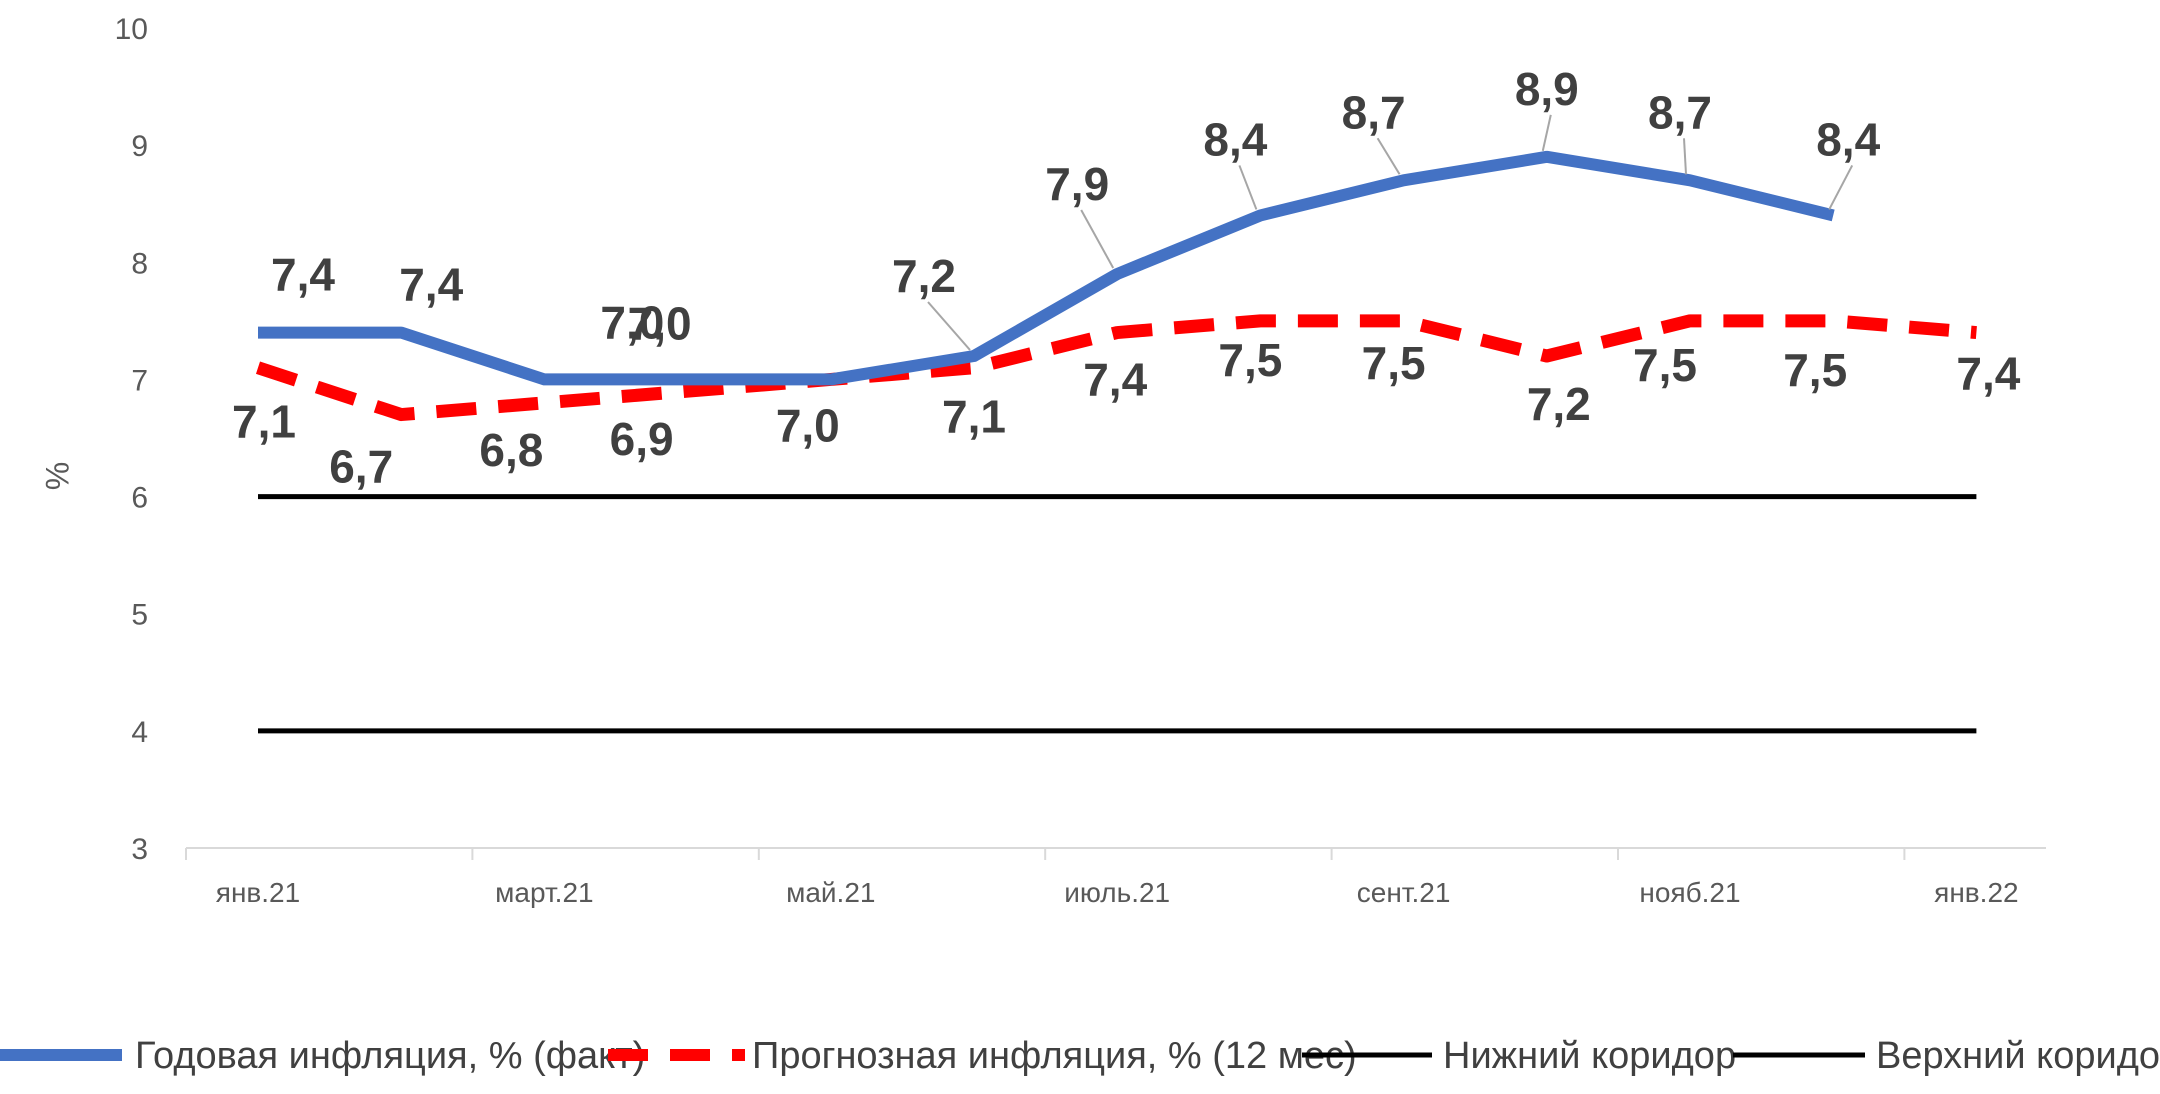 The width and height of the screenshot is (2160, 1094). Describe the element at coordinates (1689, 892) in the screenshot. I see `x-tick-label: нояб.21` at that location.